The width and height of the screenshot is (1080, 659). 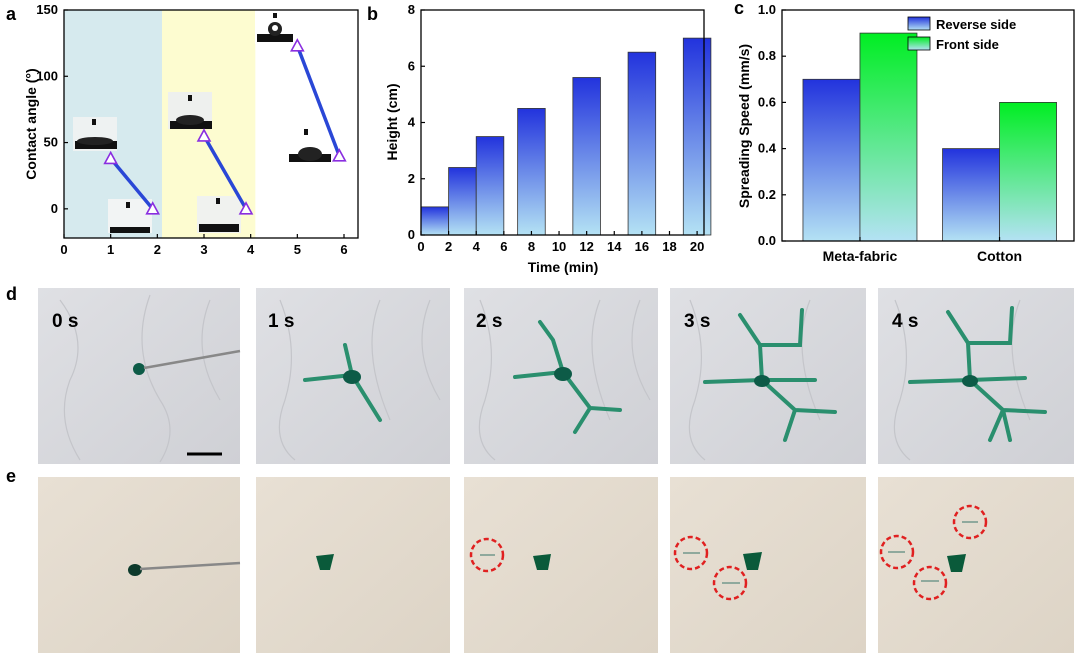 I want to click on panel-label-b: b, so click(x=372, y=14).